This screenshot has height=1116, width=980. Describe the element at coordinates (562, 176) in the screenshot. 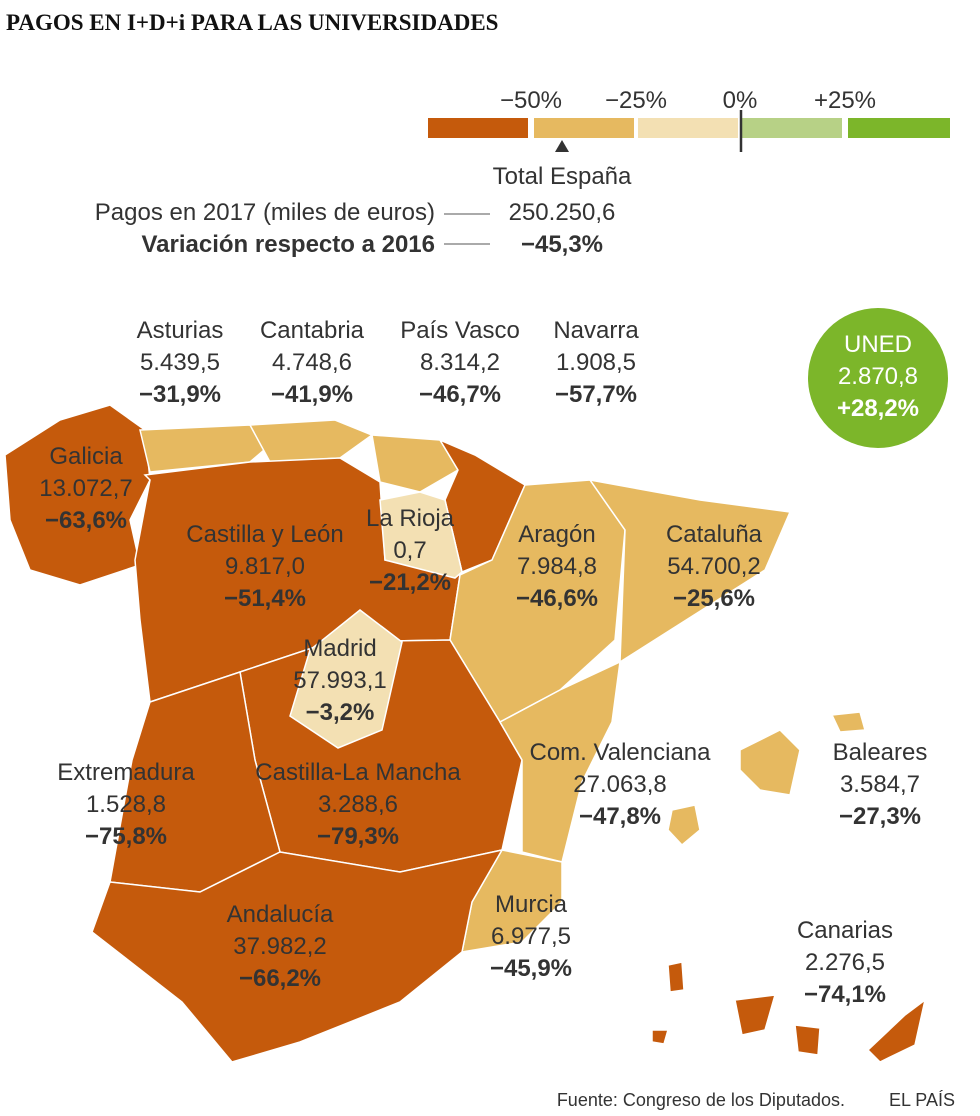

I see `total-label: Total España` at that location.